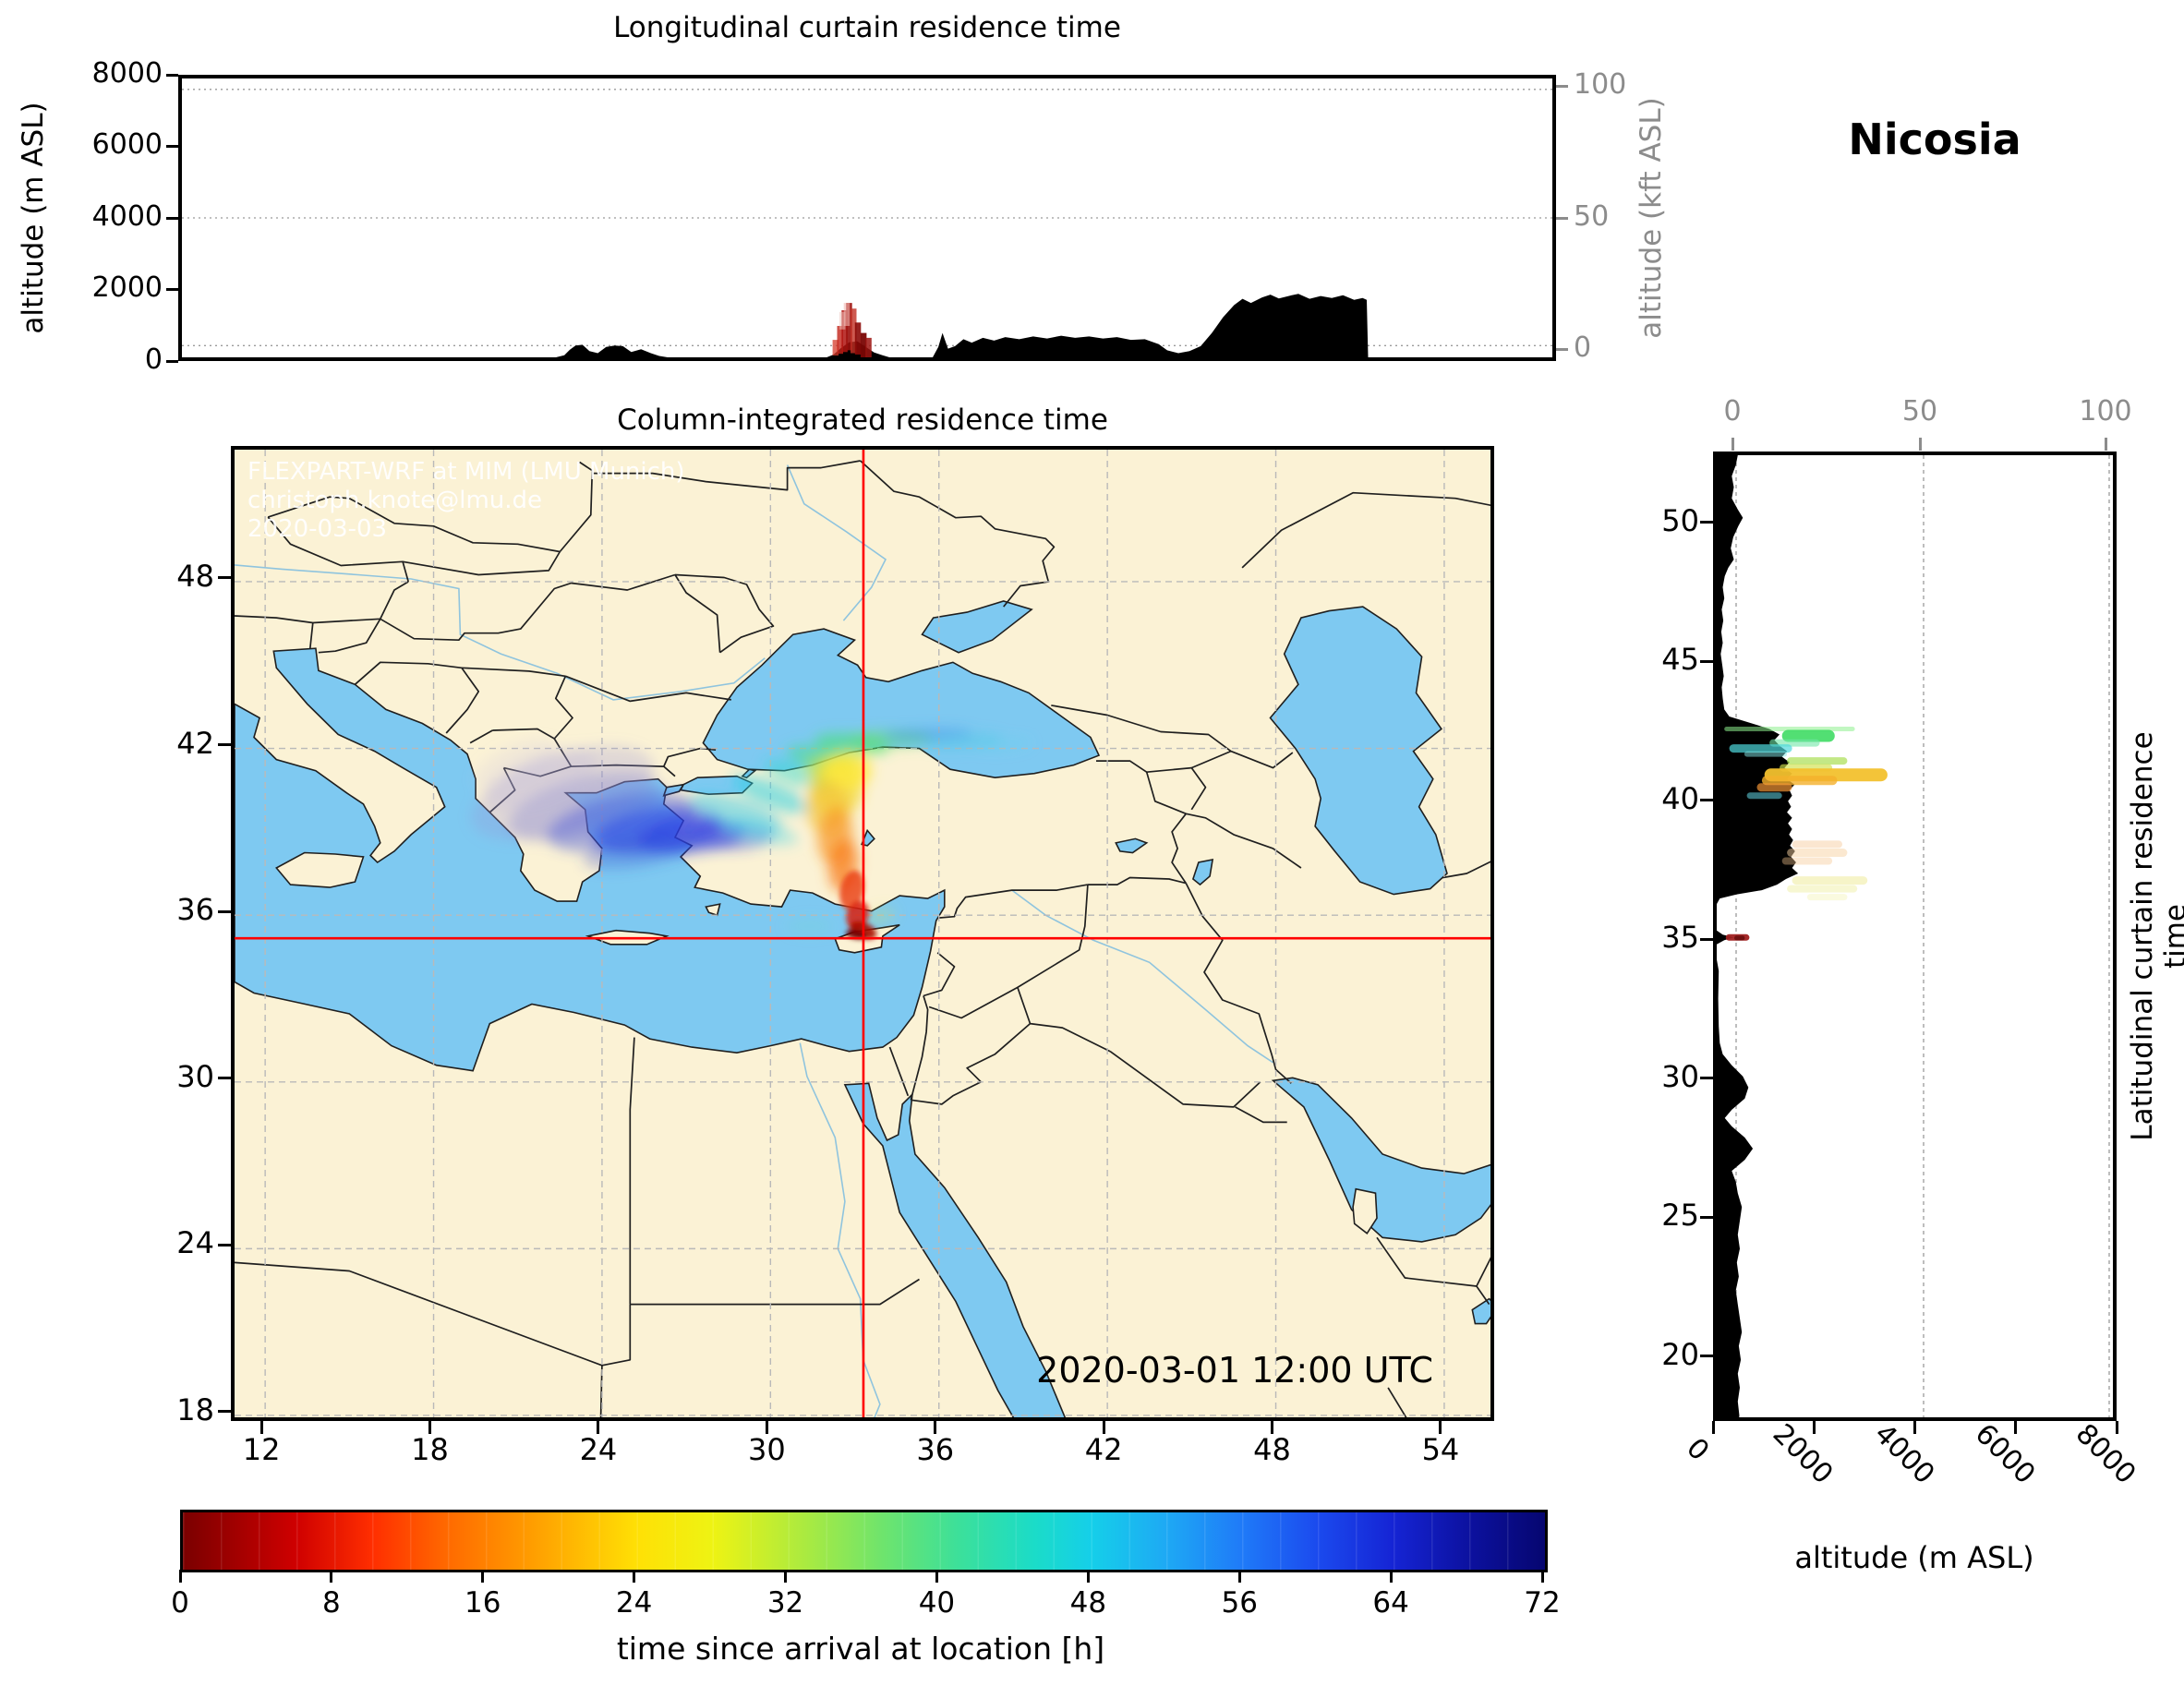 The height and width of the screenshot is (1698, 2184). What do you see at coordinates (1103, 1449) in the screenshot?
I see `map-lon-tick: 42` at bounding box center [1103, 1449].